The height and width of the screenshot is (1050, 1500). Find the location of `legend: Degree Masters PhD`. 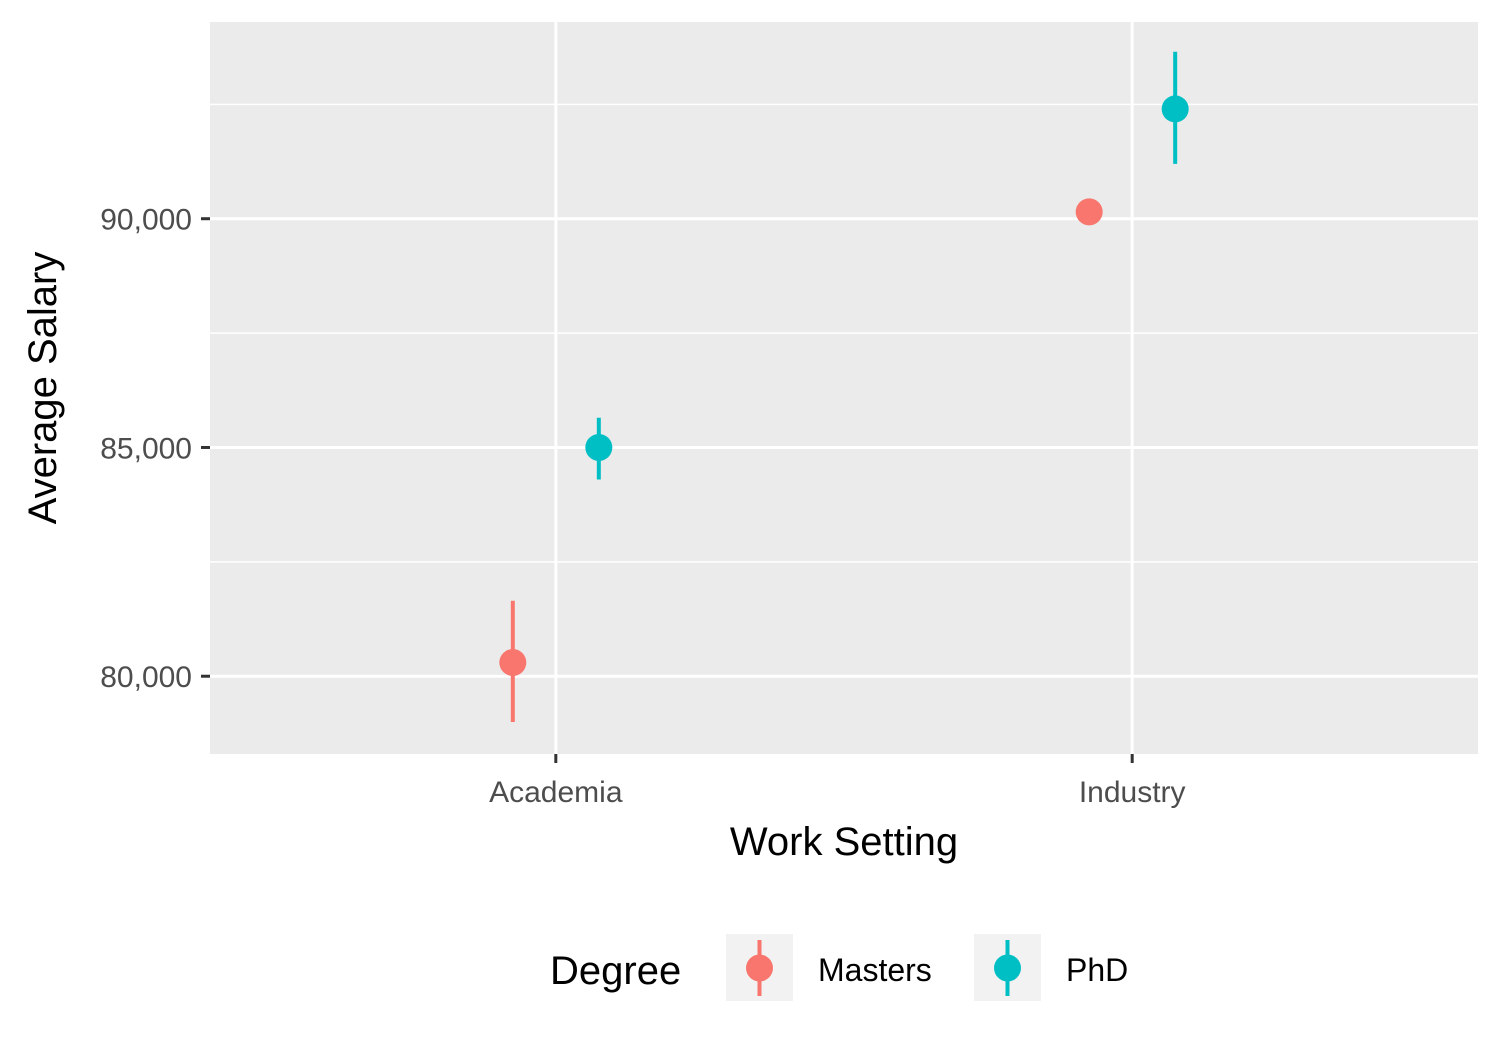

legend: Degree Masters PhD is located at coordinates (839, 967).